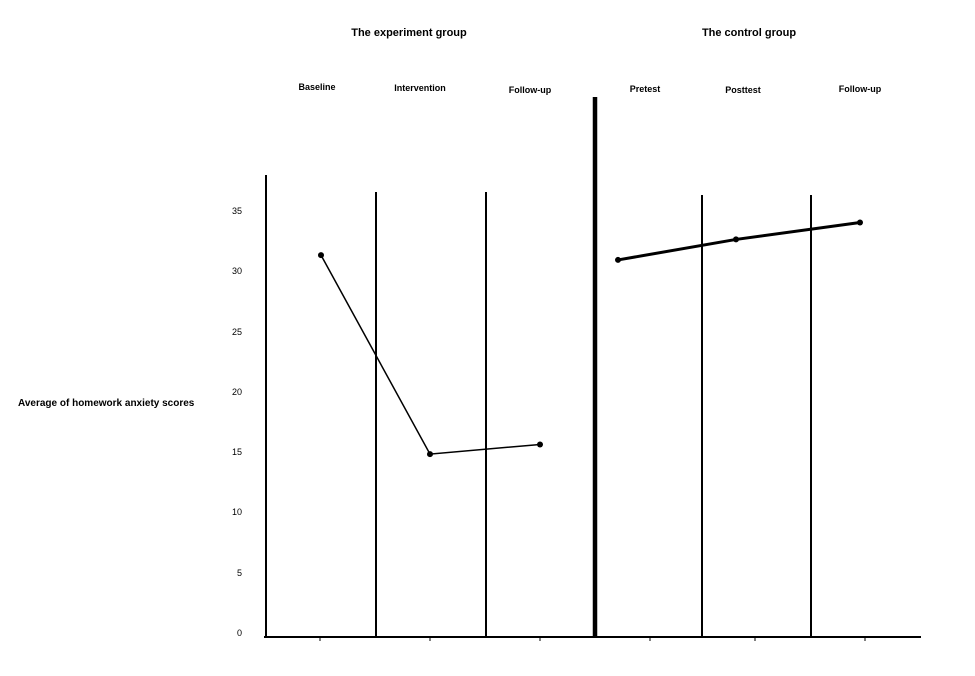 The height and width of the screenshot is (676, 975). What do you see at coordinates (317, 87) in the screenshot?
I see `phase-label-baseline: Baseline` at bounding box center [317, 87].